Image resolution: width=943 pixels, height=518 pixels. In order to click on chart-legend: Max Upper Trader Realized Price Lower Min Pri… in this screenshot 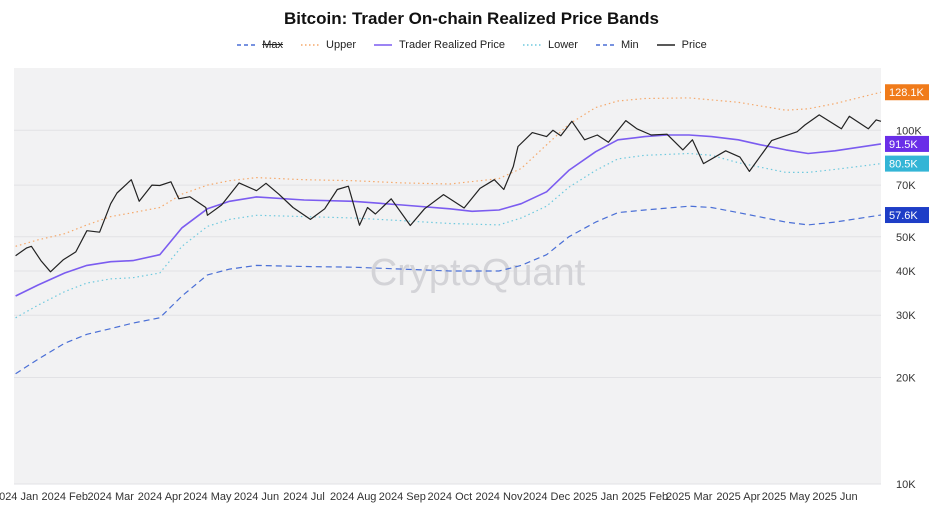, I will do `click(471, 45)`.